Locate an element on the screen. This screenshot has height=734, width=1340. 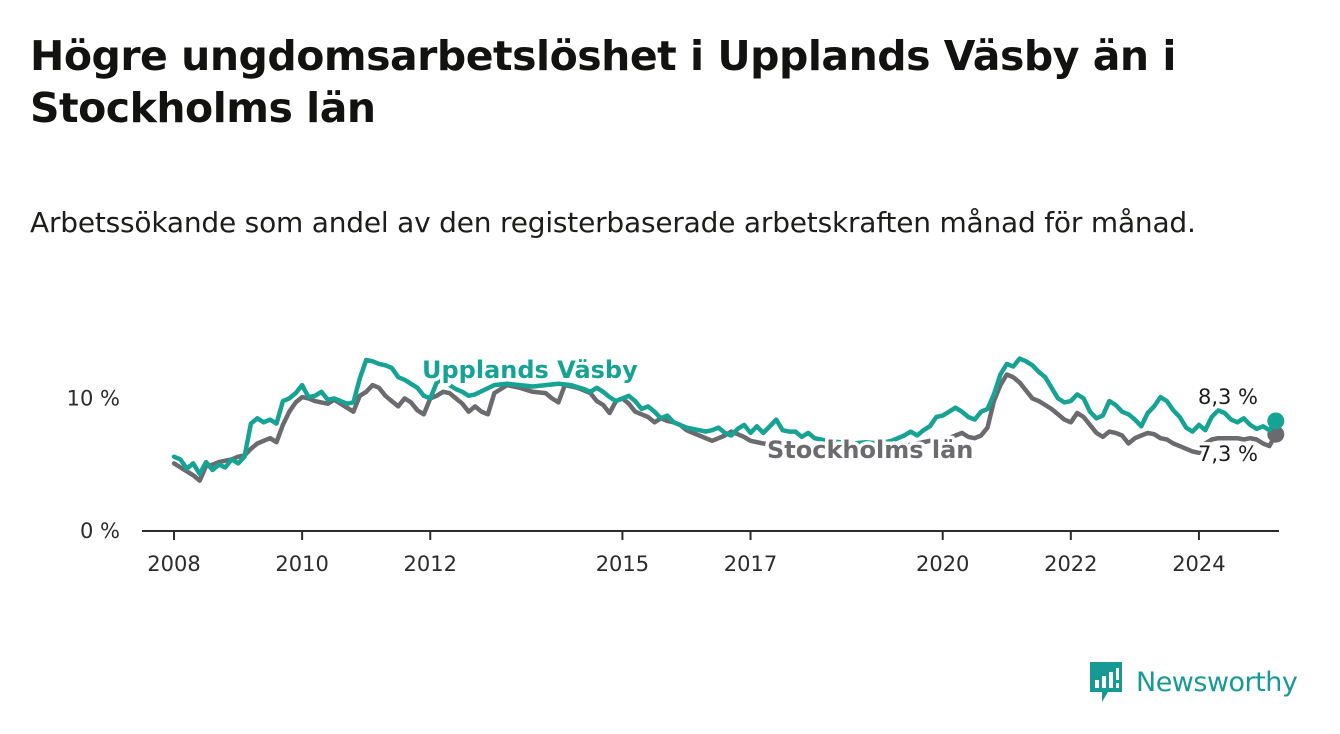
newsworthy-logo: Newsworthy is located at coordinates (1193, 682).